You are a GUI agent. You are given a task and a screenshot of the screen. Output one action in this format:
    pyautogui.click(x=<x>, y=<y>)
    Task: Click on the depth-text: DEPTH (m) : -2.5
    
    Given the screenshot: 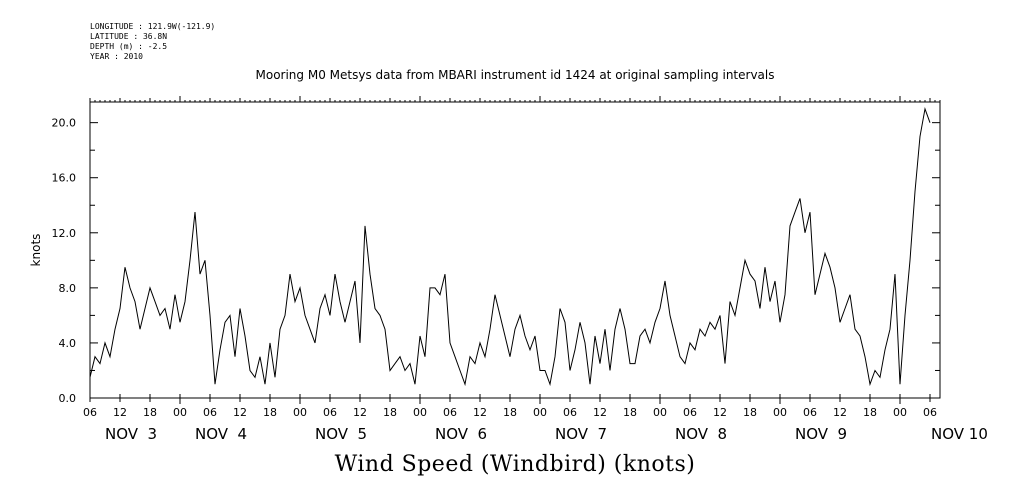 What is the action you would take?
    pyautogui.click(x=129, y=46)
    